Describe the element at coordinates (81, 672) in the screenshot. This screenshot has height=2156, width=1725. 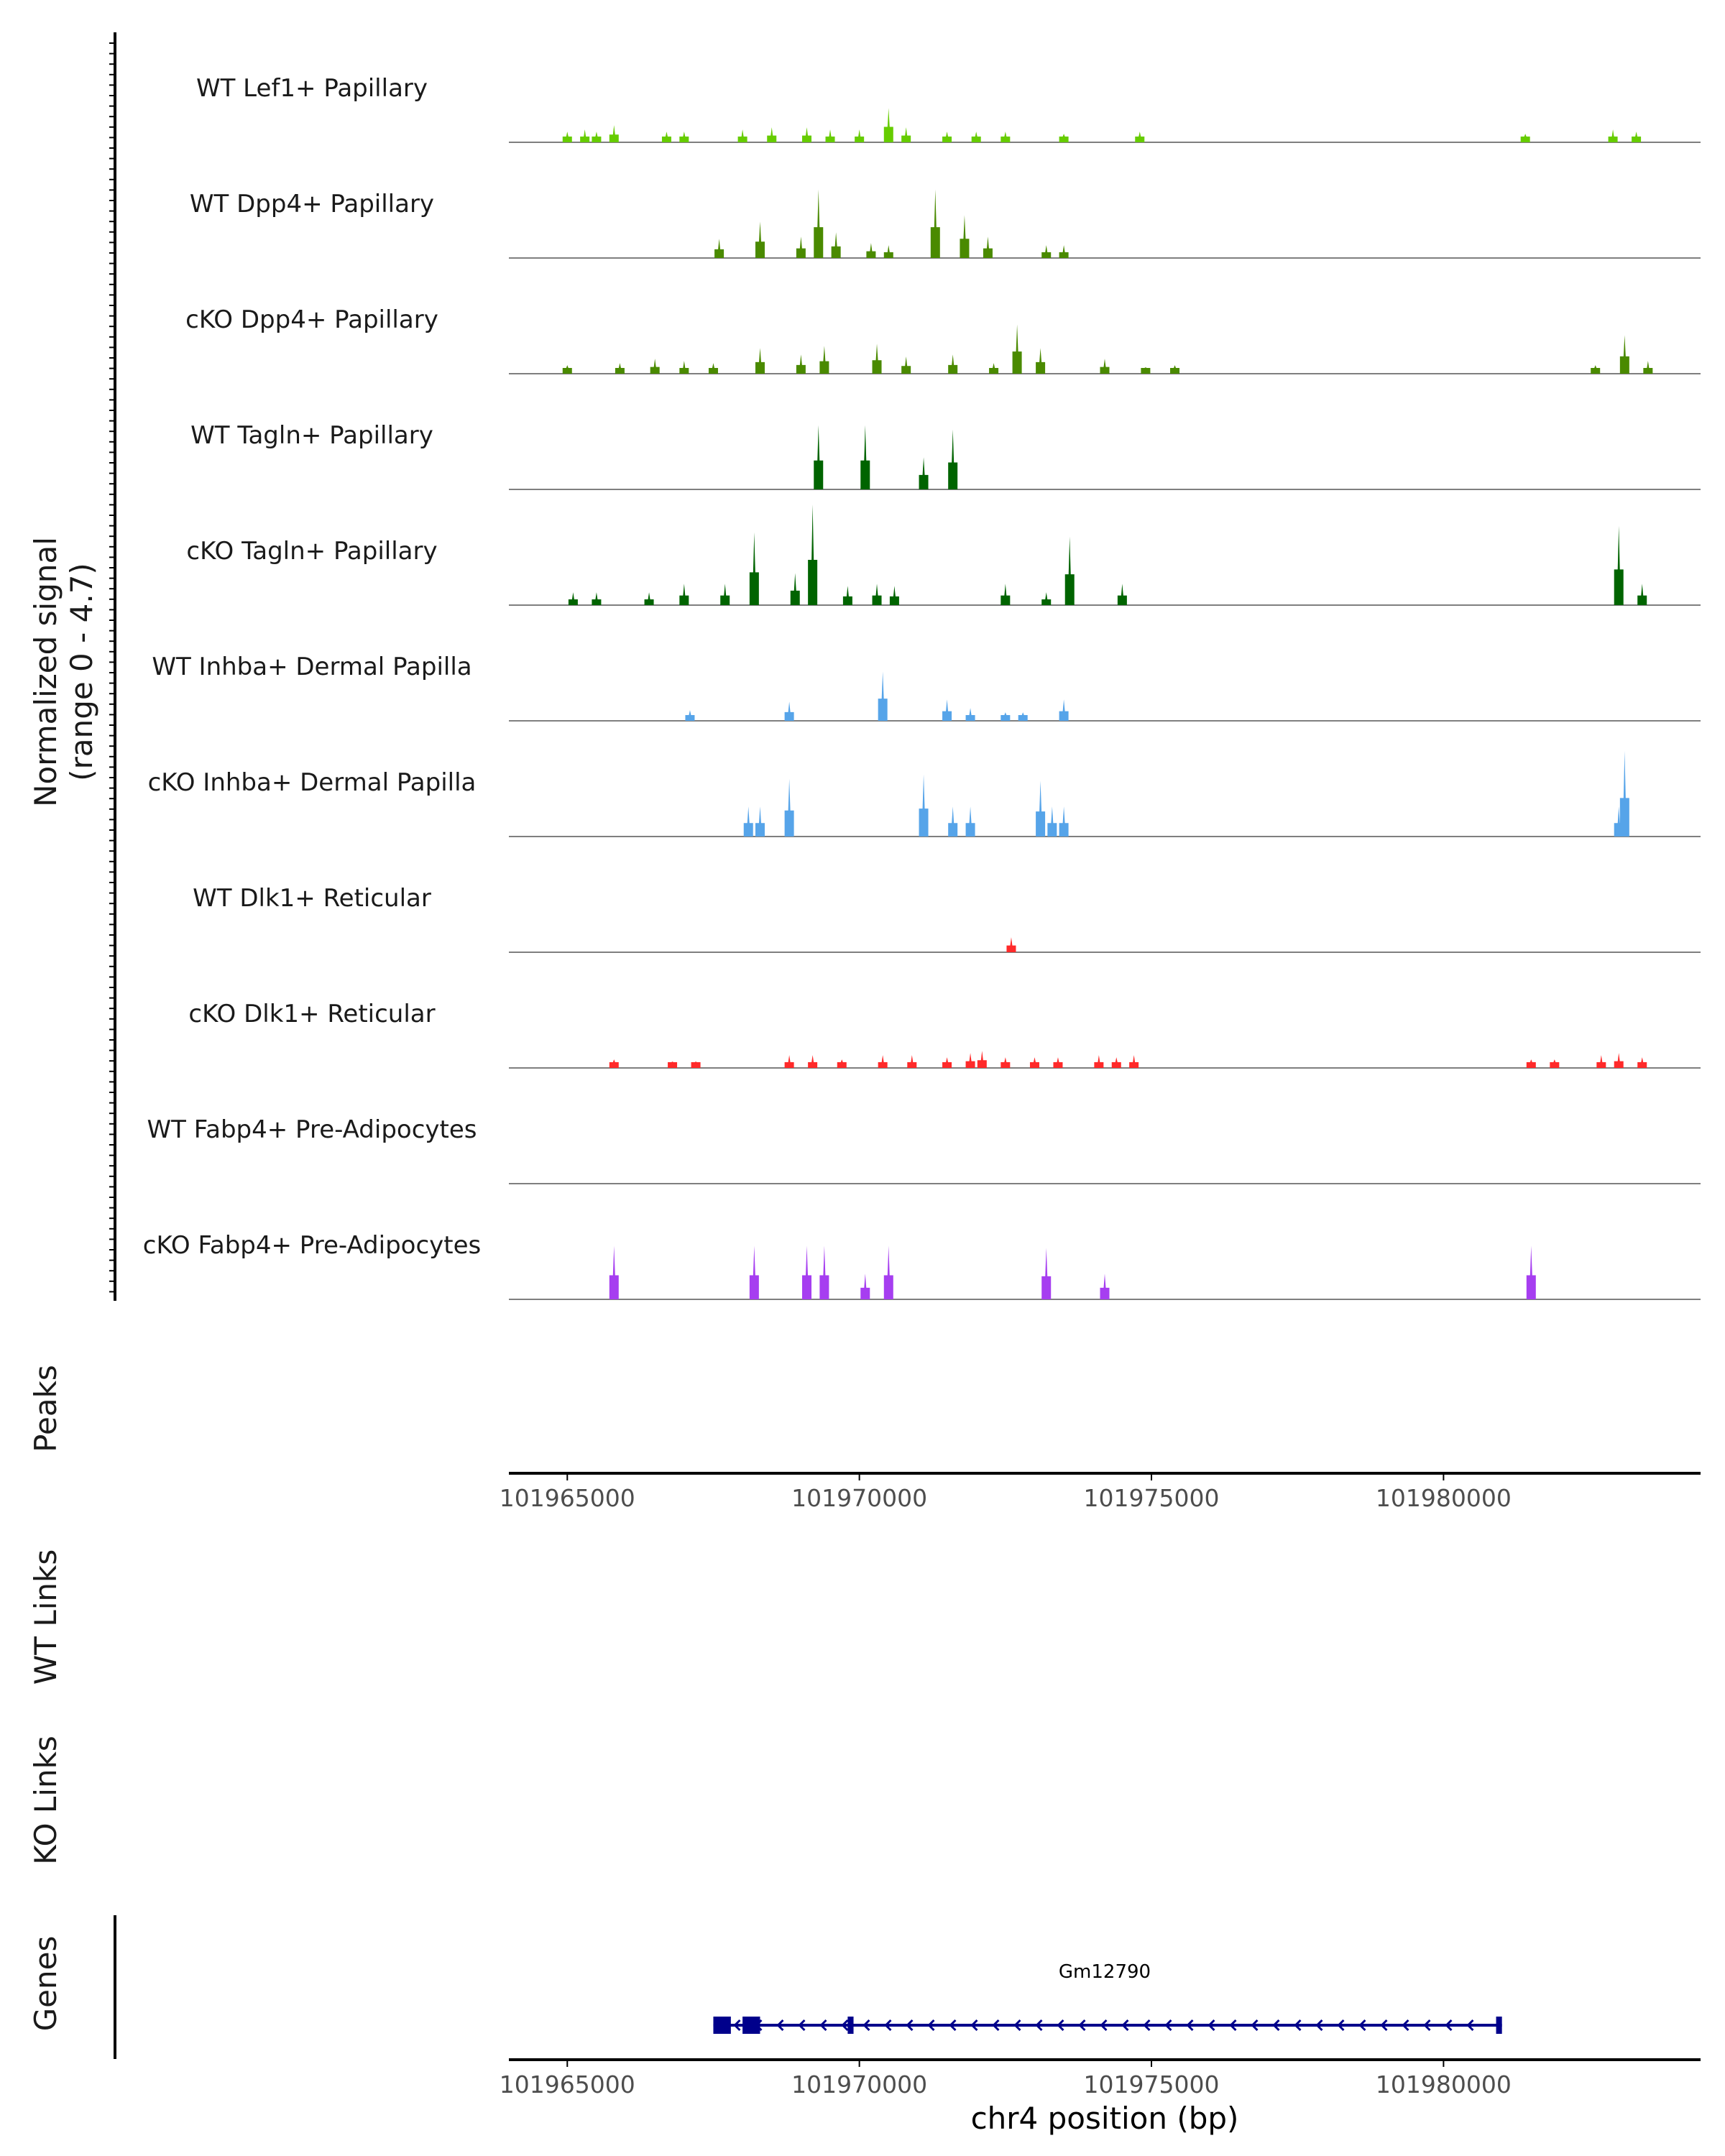
I see `y-axis-label-line2: (range 0 - 4.7)` at that location.